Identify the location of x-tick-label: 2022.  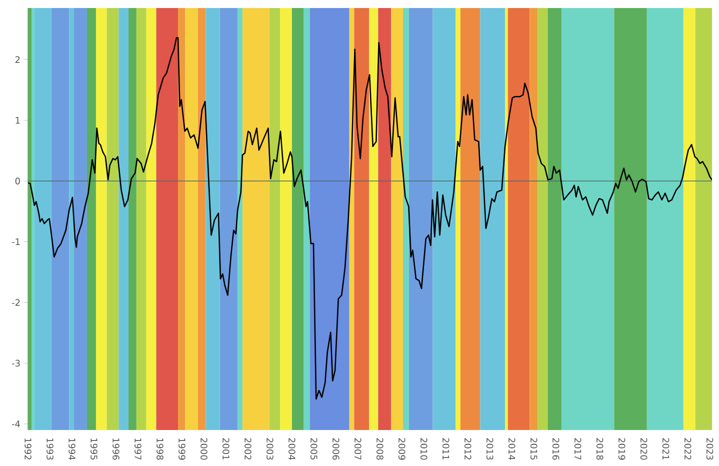
(688, 449).